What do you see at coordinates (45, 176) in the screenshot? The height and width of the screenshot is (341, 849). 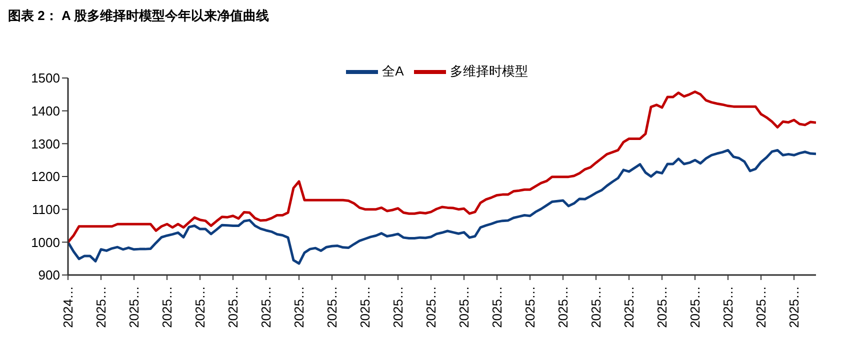 I see `y-tick-label: 1200` at bounding box center [45, 176].